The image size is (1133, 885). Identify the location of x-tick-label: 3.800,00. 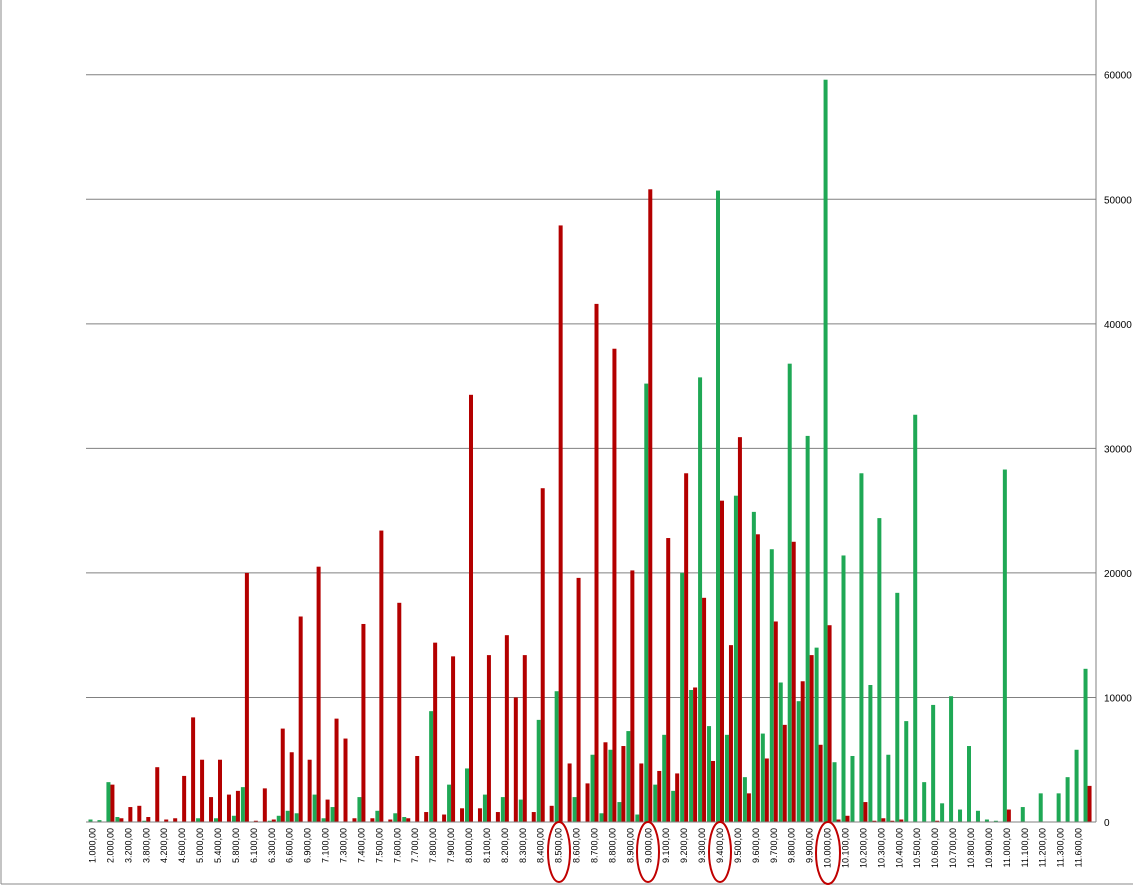
(146, 845).